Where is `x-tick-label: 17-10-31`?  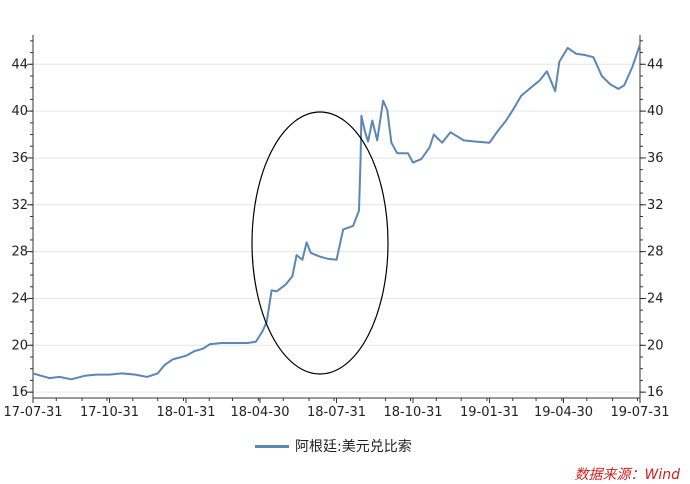 x-tick-label: 17-10-31 is located at coordinates (109, 412).